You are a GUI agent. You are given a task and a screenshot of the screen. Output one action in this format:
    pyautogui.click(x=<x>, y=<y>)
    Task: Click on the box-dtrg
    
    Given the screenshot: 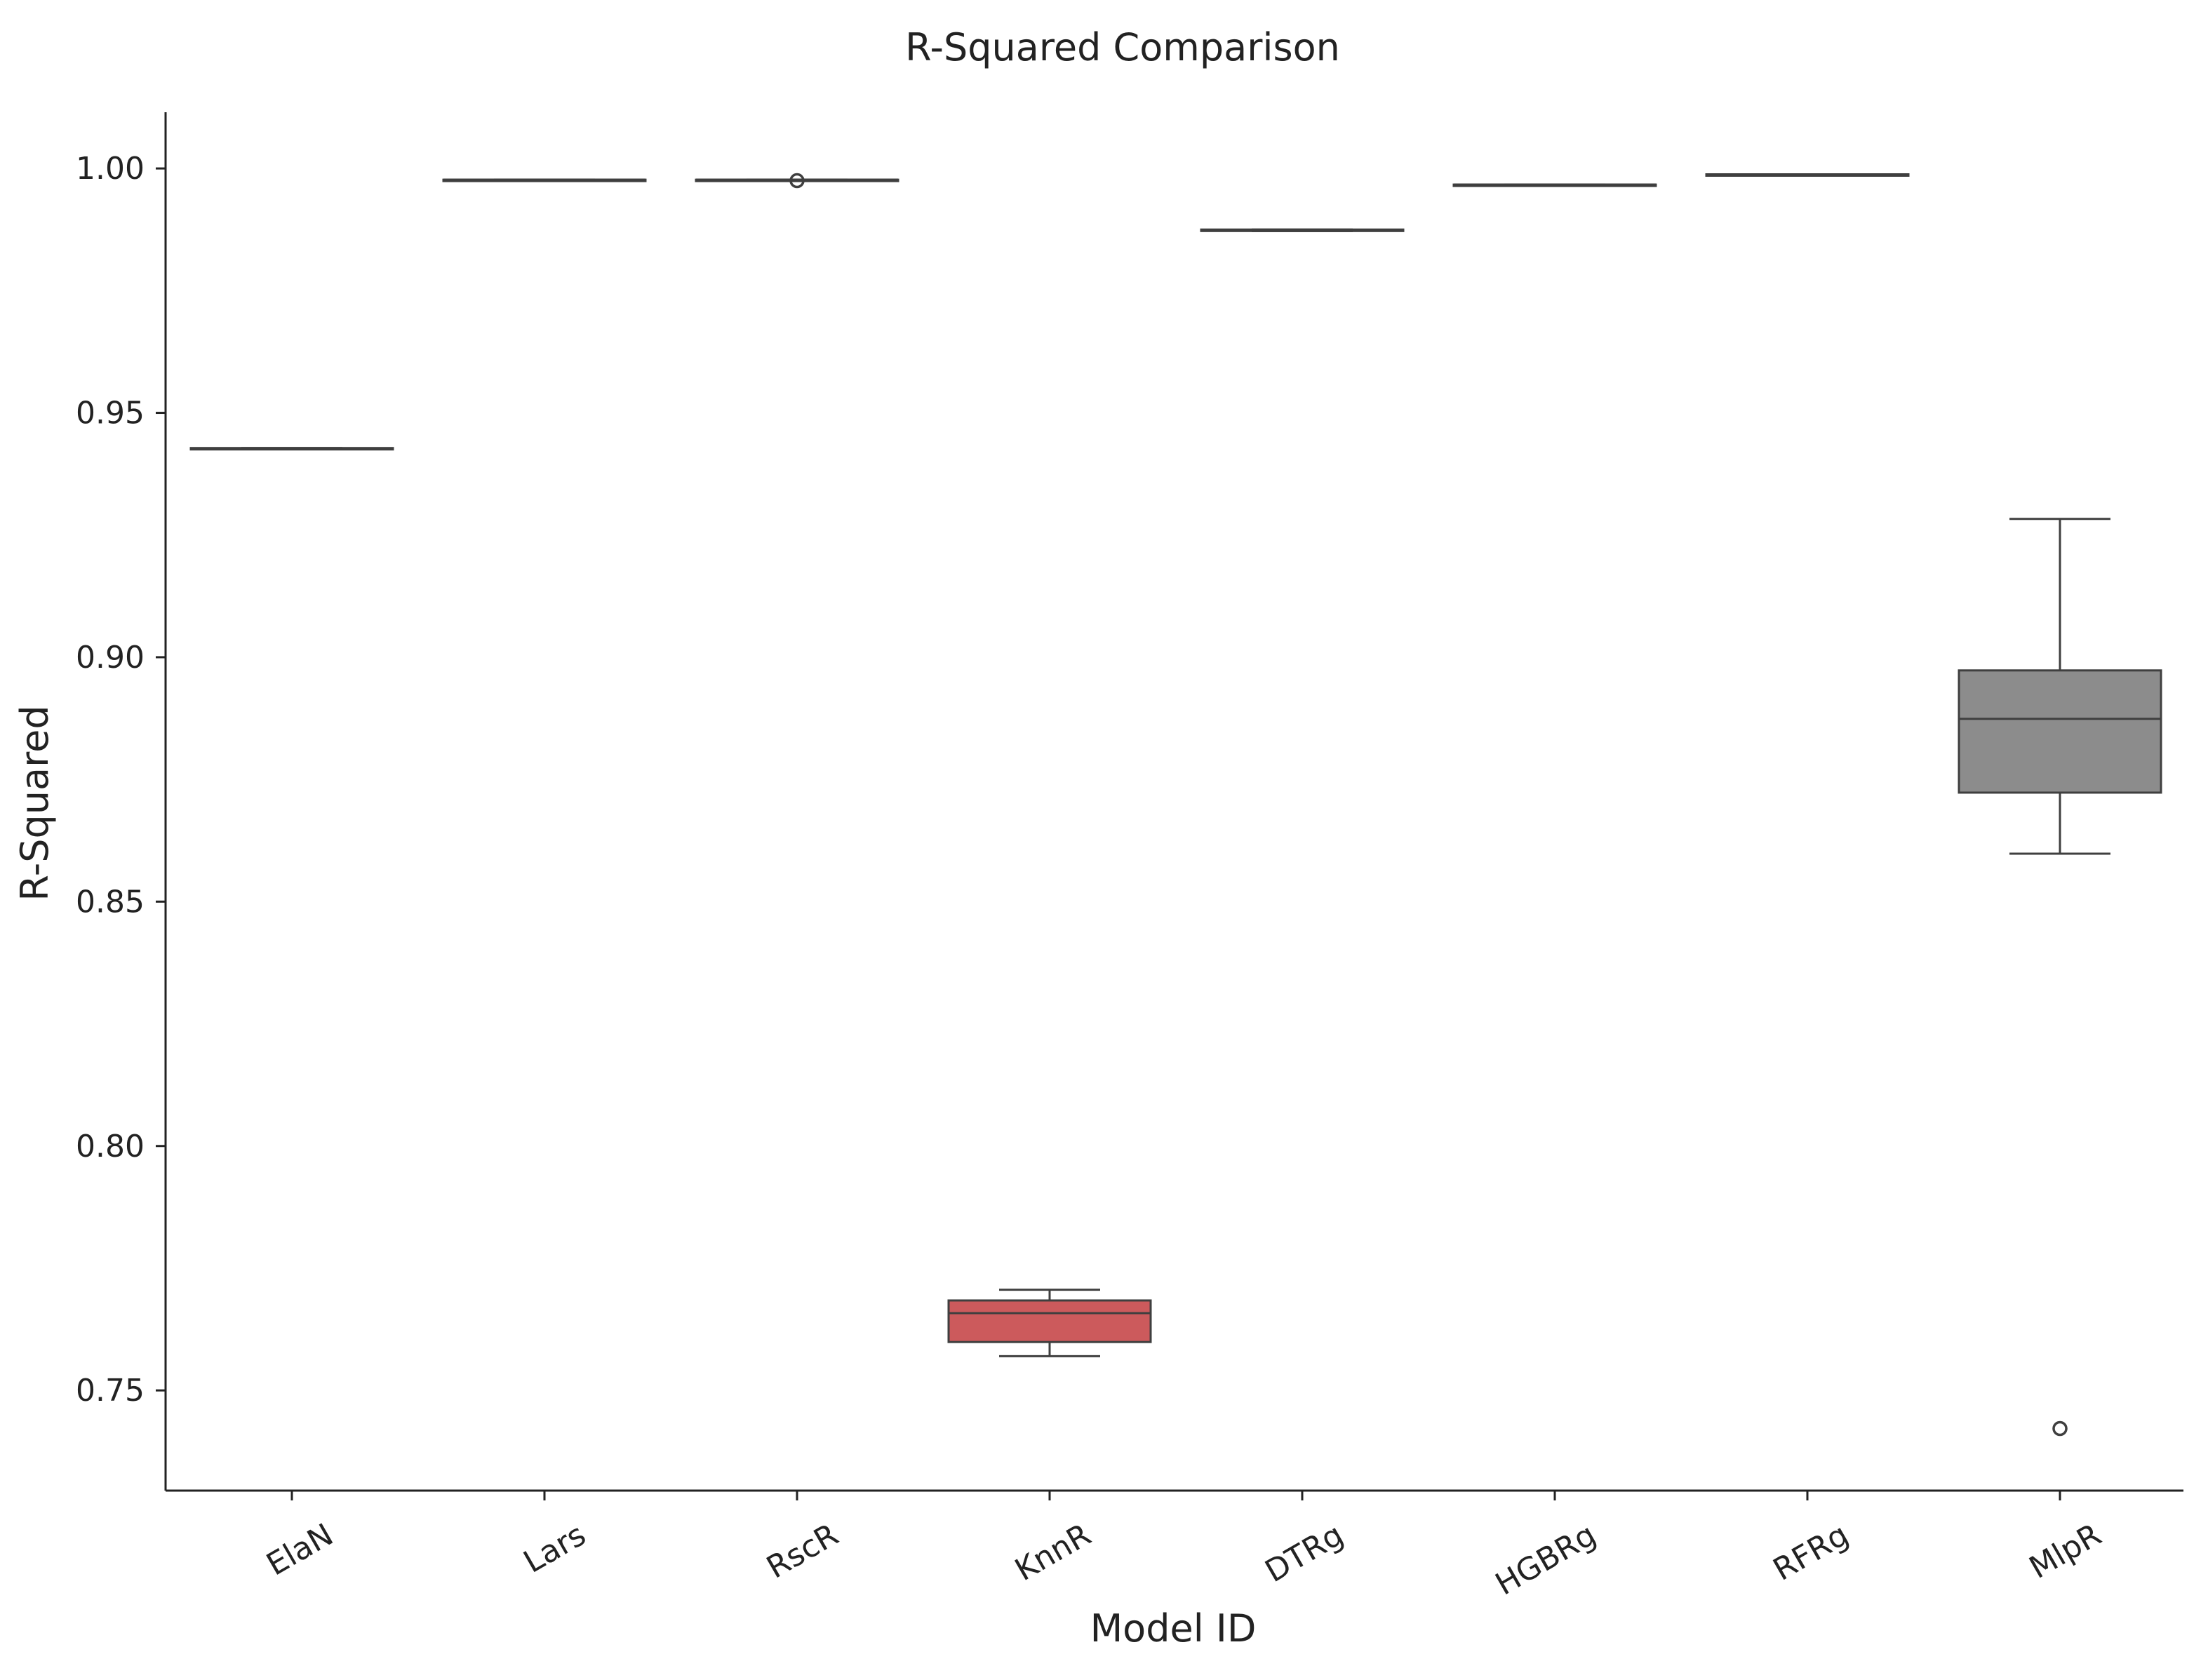 What is the action you would take?
    pyautogui.click(x=1302, y=230)
    